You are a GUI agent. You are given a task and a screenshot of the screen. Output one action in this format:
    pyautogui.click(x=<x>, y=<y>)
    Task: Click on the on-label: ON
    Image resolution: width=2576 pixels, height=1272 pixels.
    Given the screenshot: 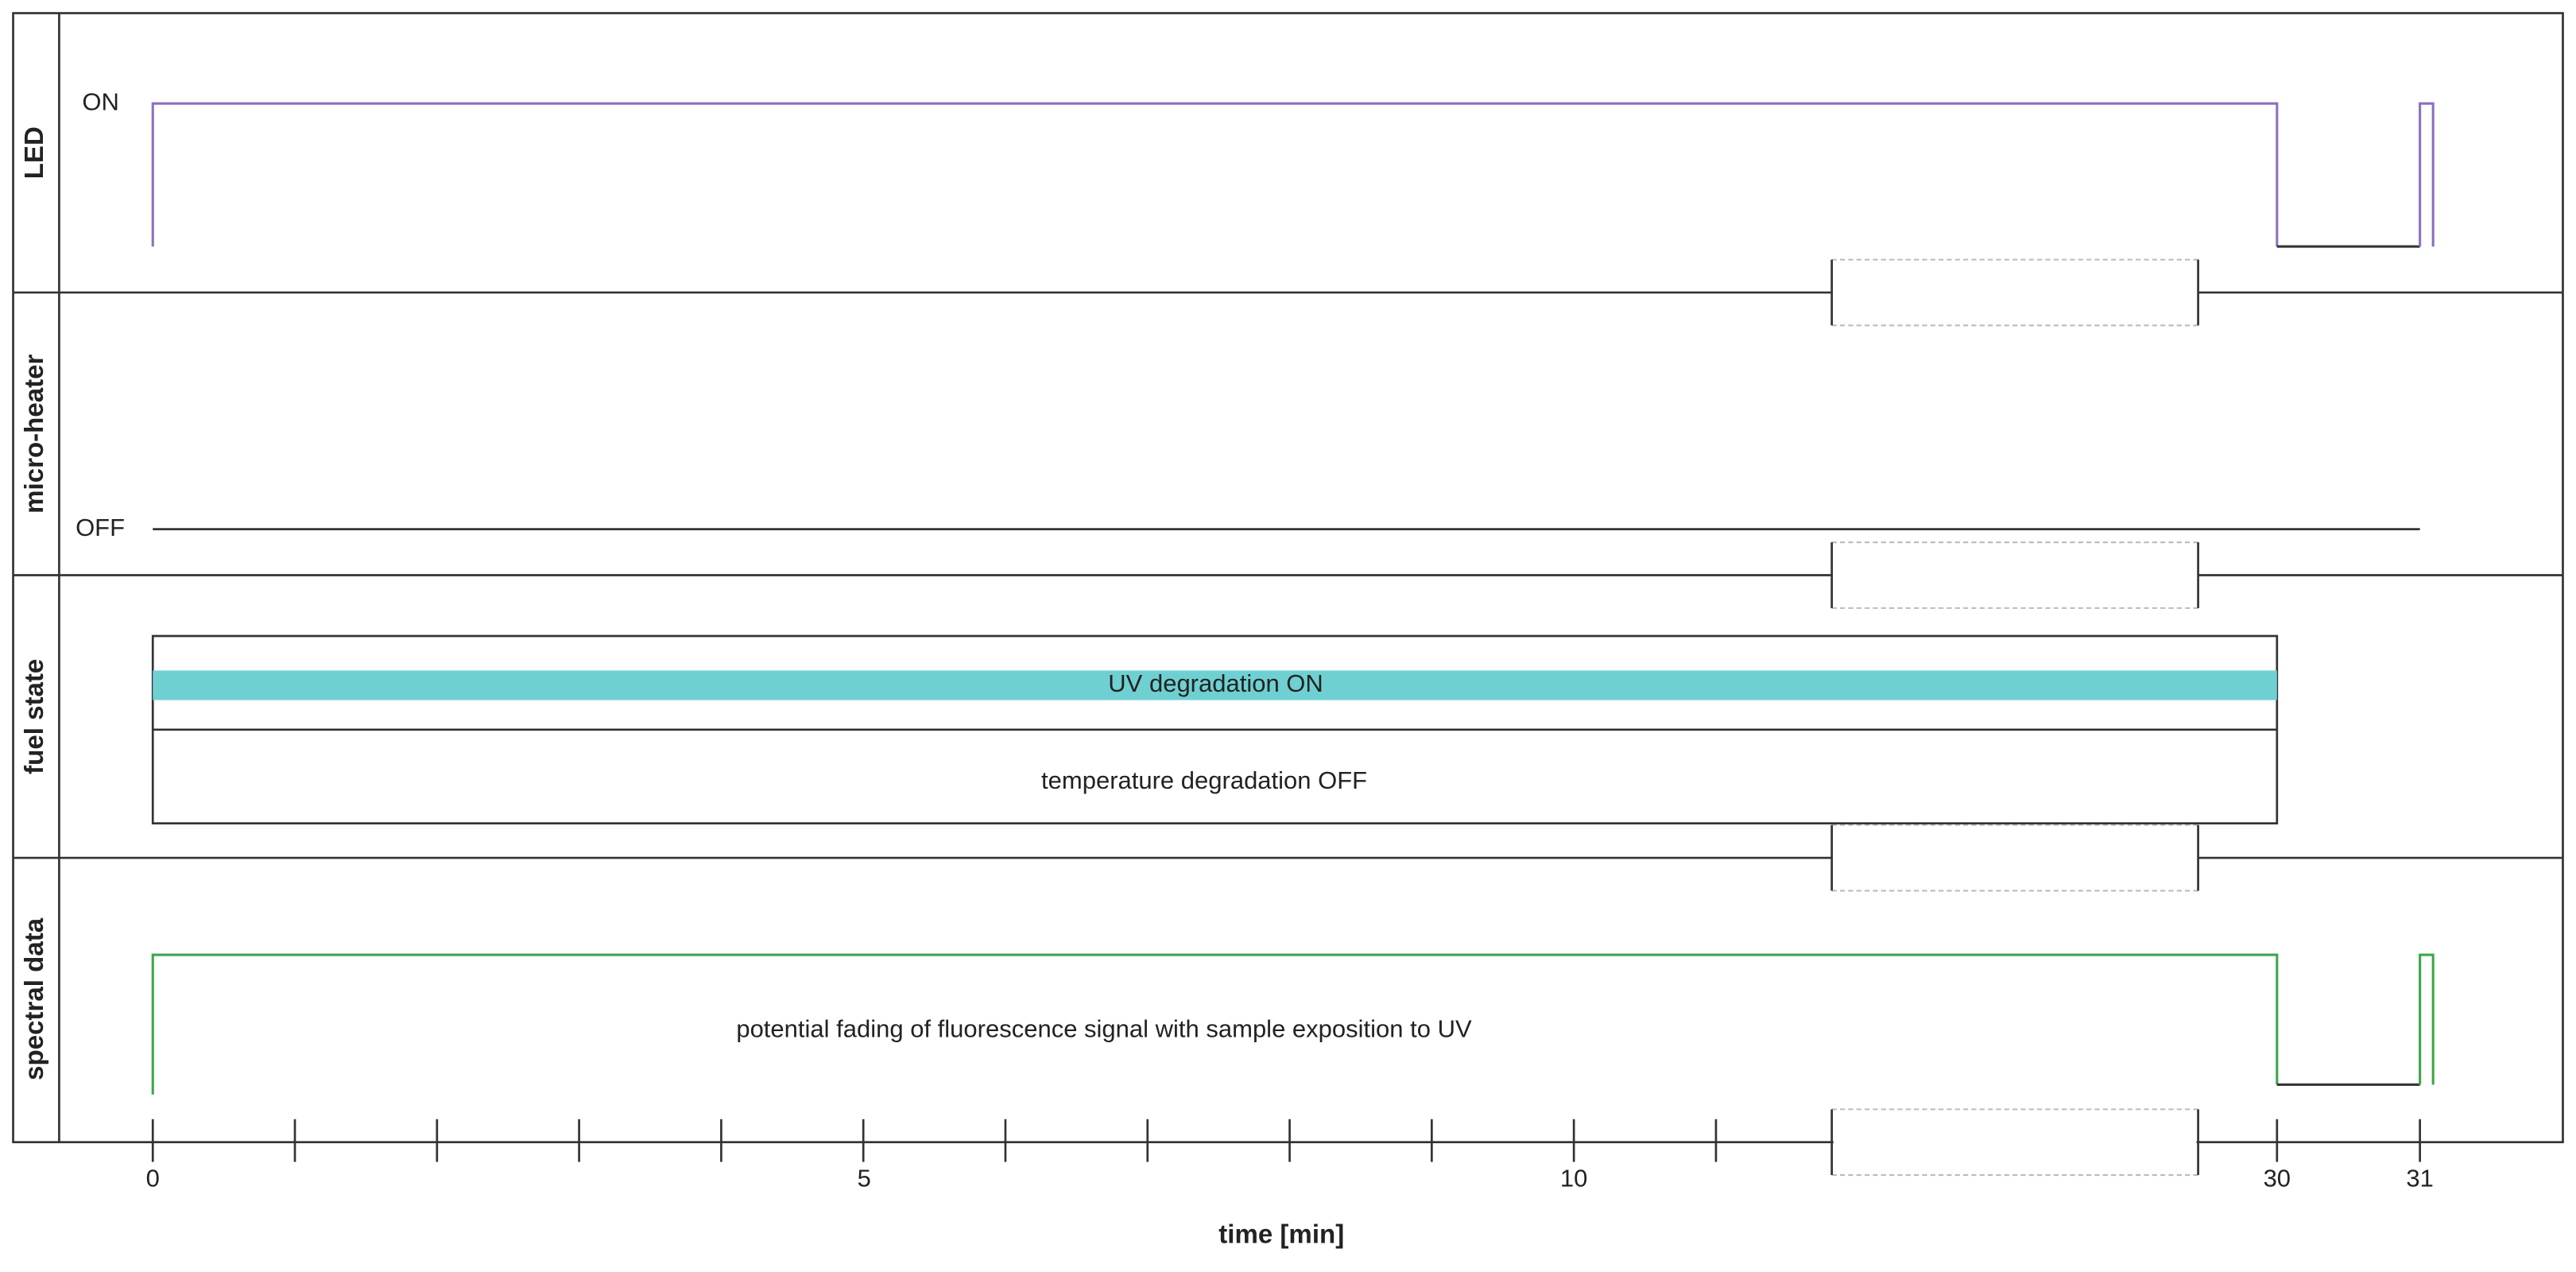 What is the action you would take?
    pyautogui.click(x=100, y=101)
    